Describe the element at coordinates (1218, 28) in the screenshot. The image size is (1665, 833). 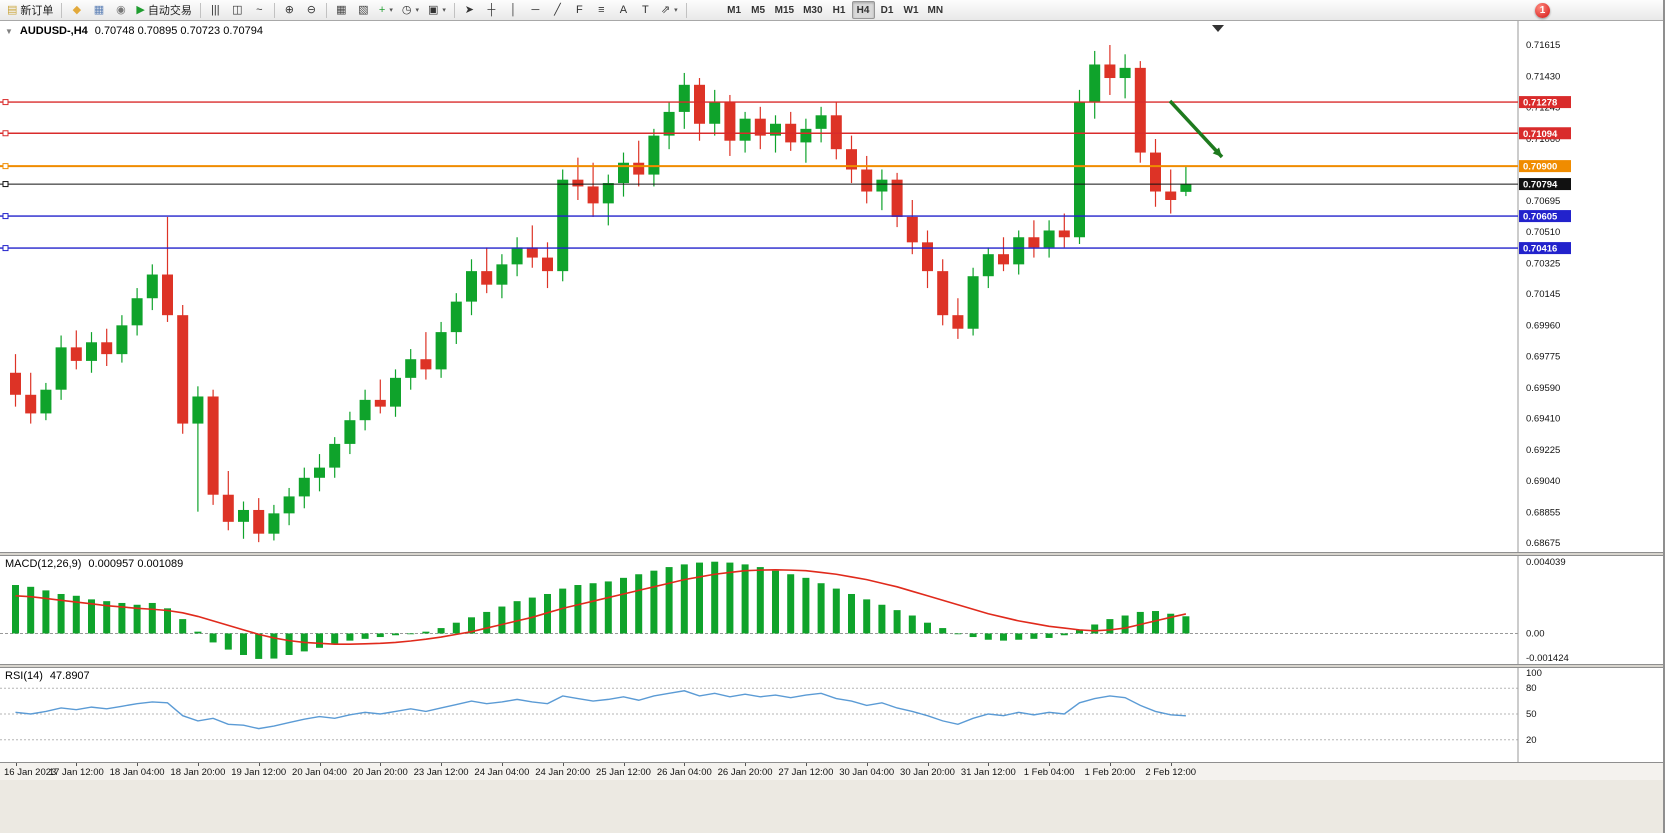
I see `chart-shift-marker` at that location.